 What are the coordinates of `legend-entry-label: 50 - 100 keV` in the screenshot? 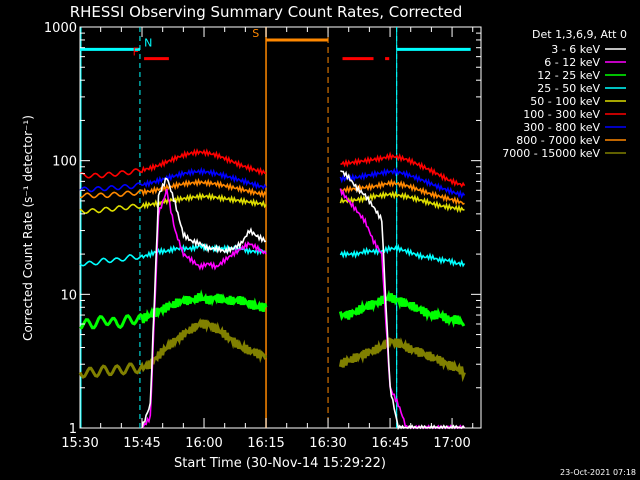 It's located at (565, 101).